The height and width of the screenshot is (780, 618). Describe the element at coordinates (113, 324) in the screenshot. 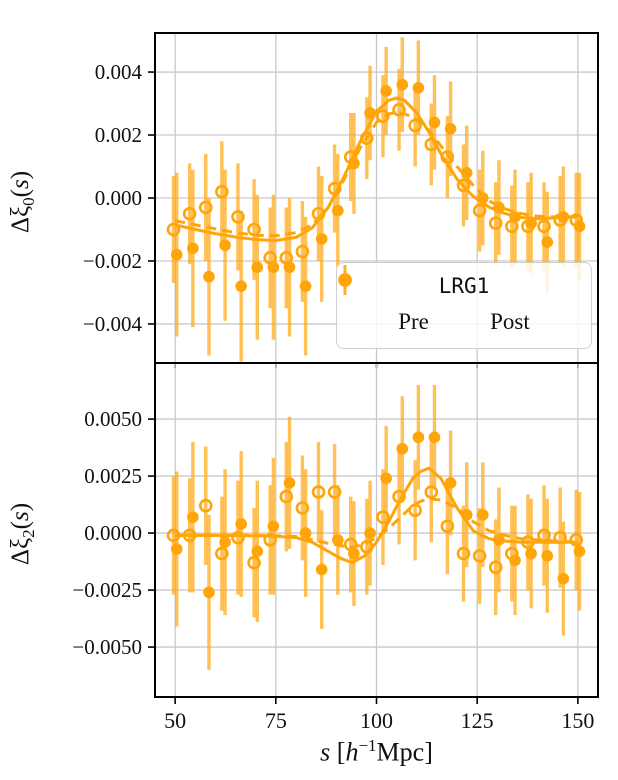

I see `y-tick-label: −0.004` at that location.